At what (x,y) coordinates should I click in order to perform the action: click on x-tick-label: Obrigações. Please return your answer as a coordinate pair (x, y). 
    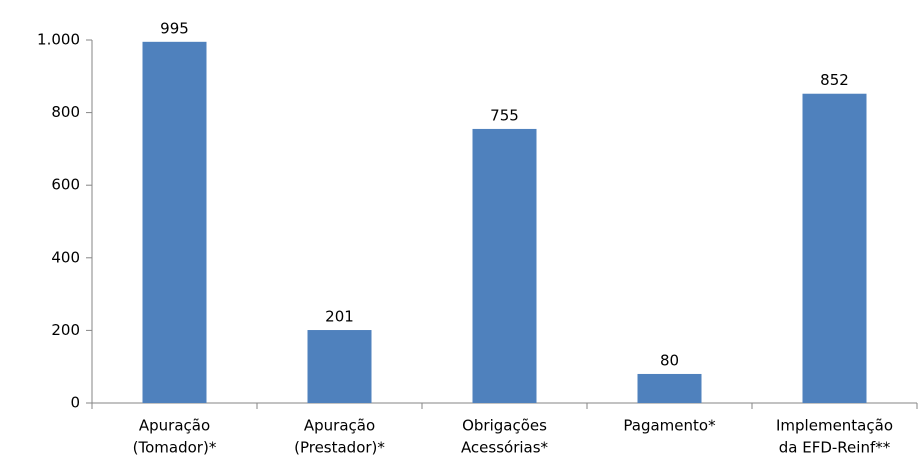
    Looking at the image, I should click on (504, 426).